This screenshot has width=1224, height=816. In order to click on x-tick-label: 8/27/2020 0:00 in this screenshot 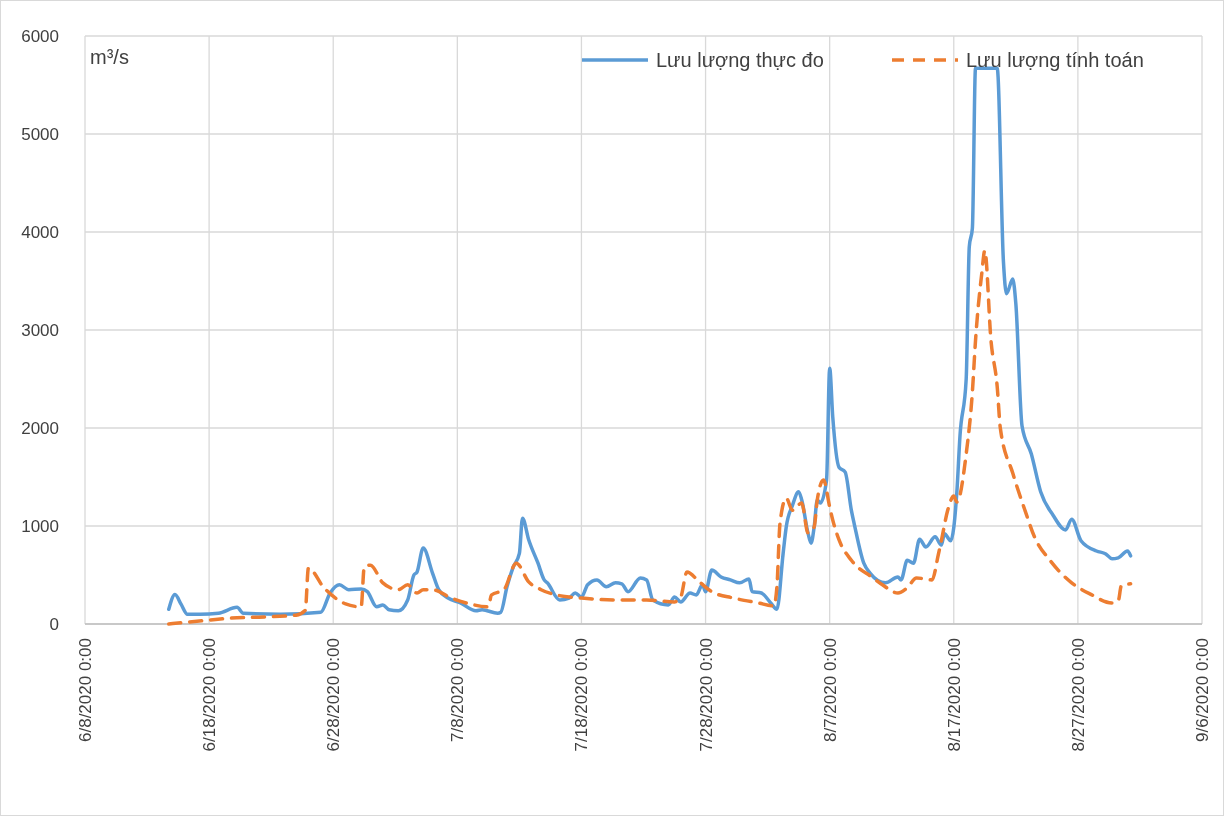, I will do `click(1078, 695)`.